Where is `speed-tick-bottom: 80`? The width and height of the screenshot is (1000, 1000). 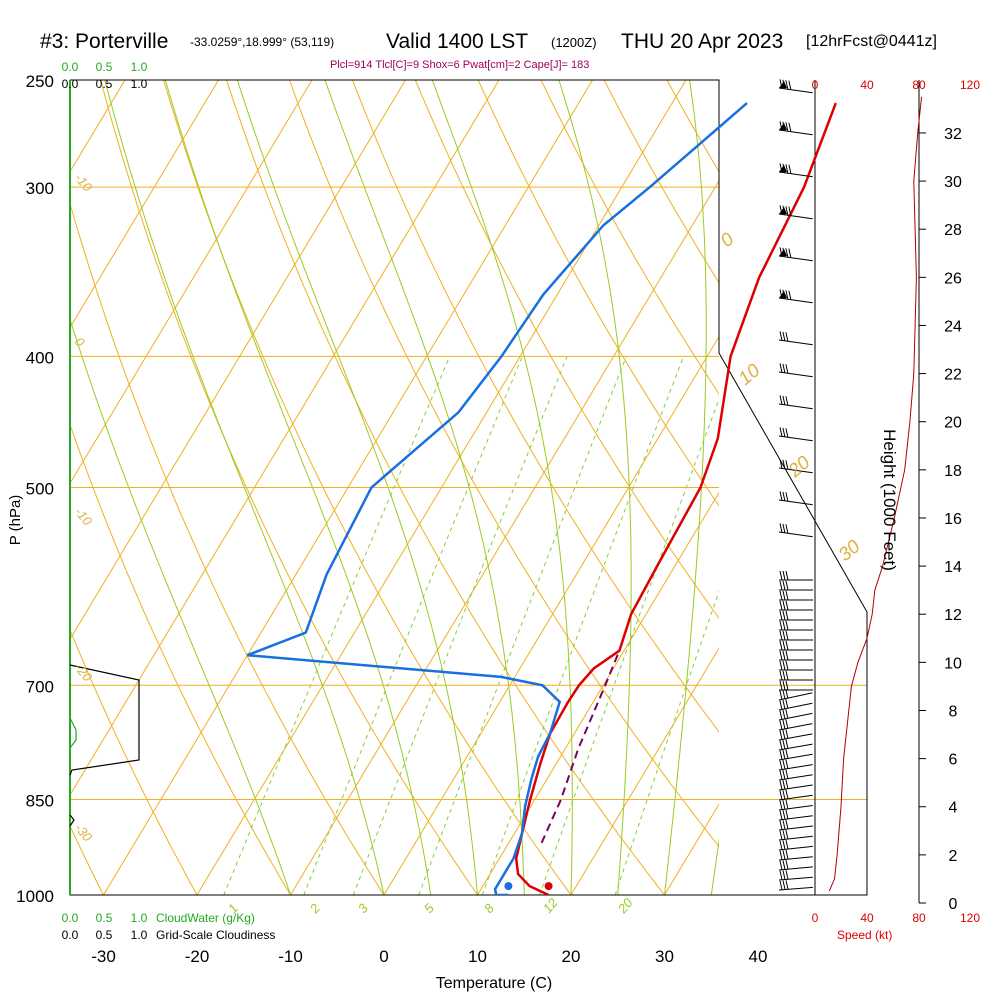 speed-tick-bottom: 80 is located at coordinates (919, 918).